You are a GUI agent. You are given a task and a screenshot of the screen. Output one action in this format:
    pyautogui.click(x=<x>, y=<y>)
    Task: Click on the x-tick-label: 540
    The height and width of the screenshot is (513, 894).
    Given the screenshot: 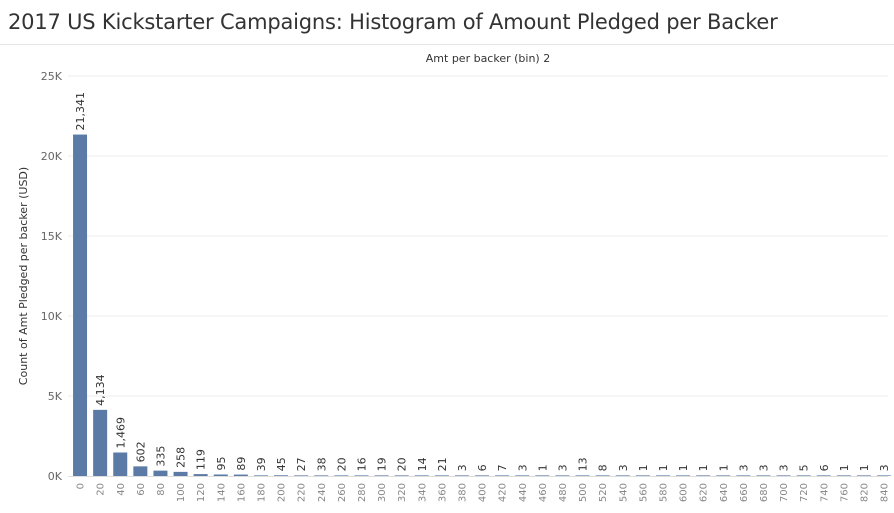 What is the action you would take?
    pyautogui.click(x=623, y=492)
    